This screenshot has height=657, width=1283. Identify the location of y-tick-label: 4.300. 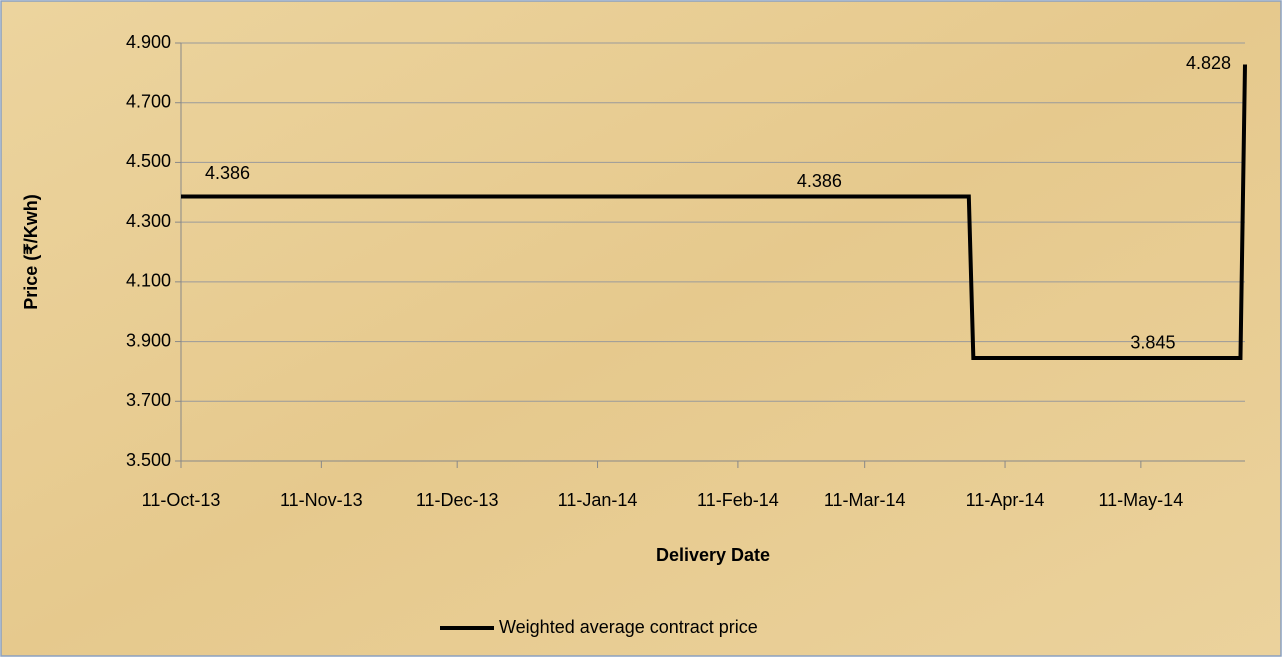
(148, 221).